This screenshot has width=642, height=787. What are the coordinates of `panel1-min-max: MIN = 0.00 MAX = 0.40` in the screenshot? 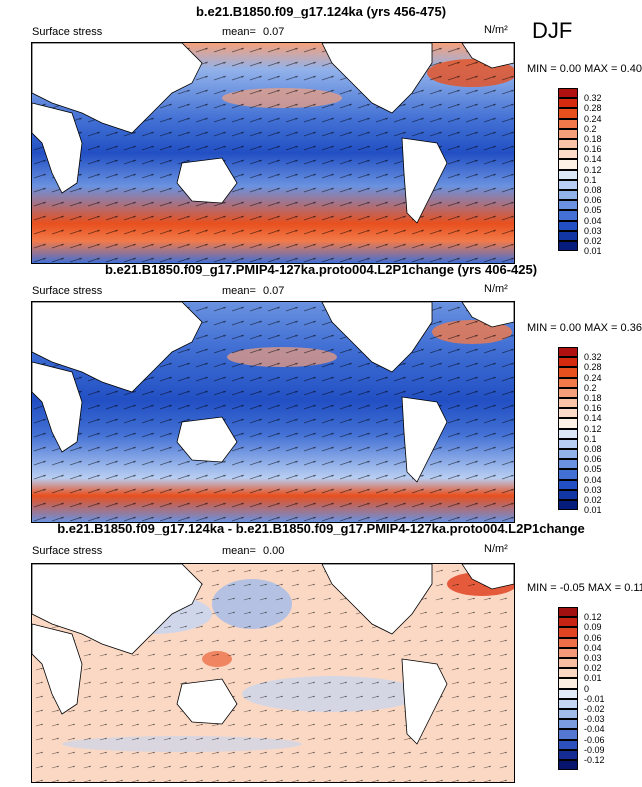 It's located at (584, 69).